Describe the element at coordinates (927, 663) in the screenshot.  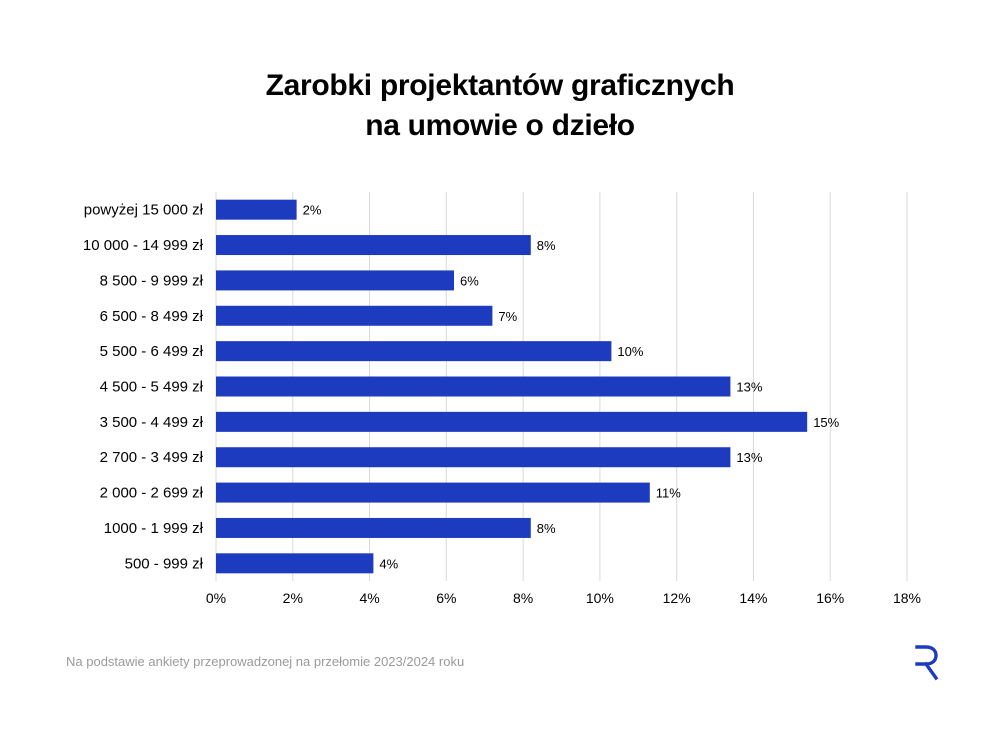
I see `r-logo-icon` at that location.